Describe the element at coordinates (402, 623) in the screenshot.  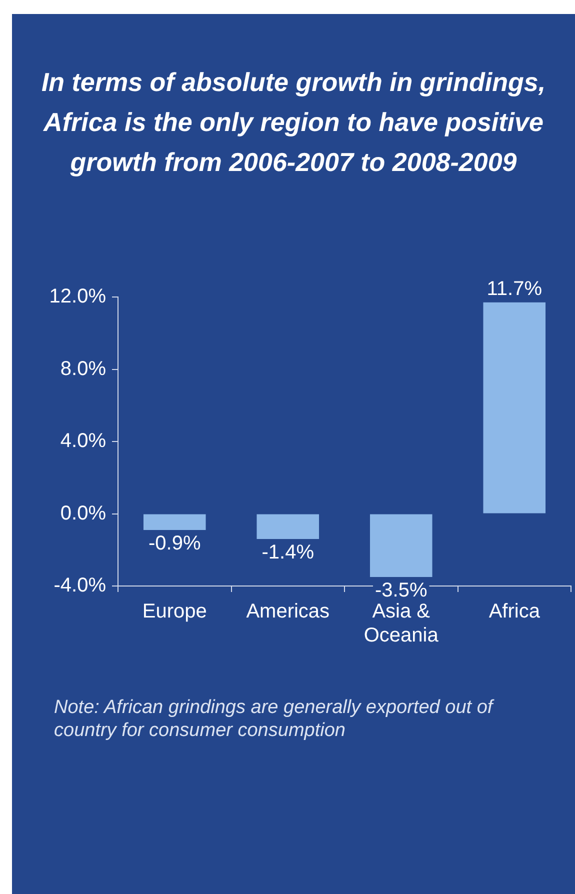
I see `x-tick-label: Asia & Oceania` at that location.